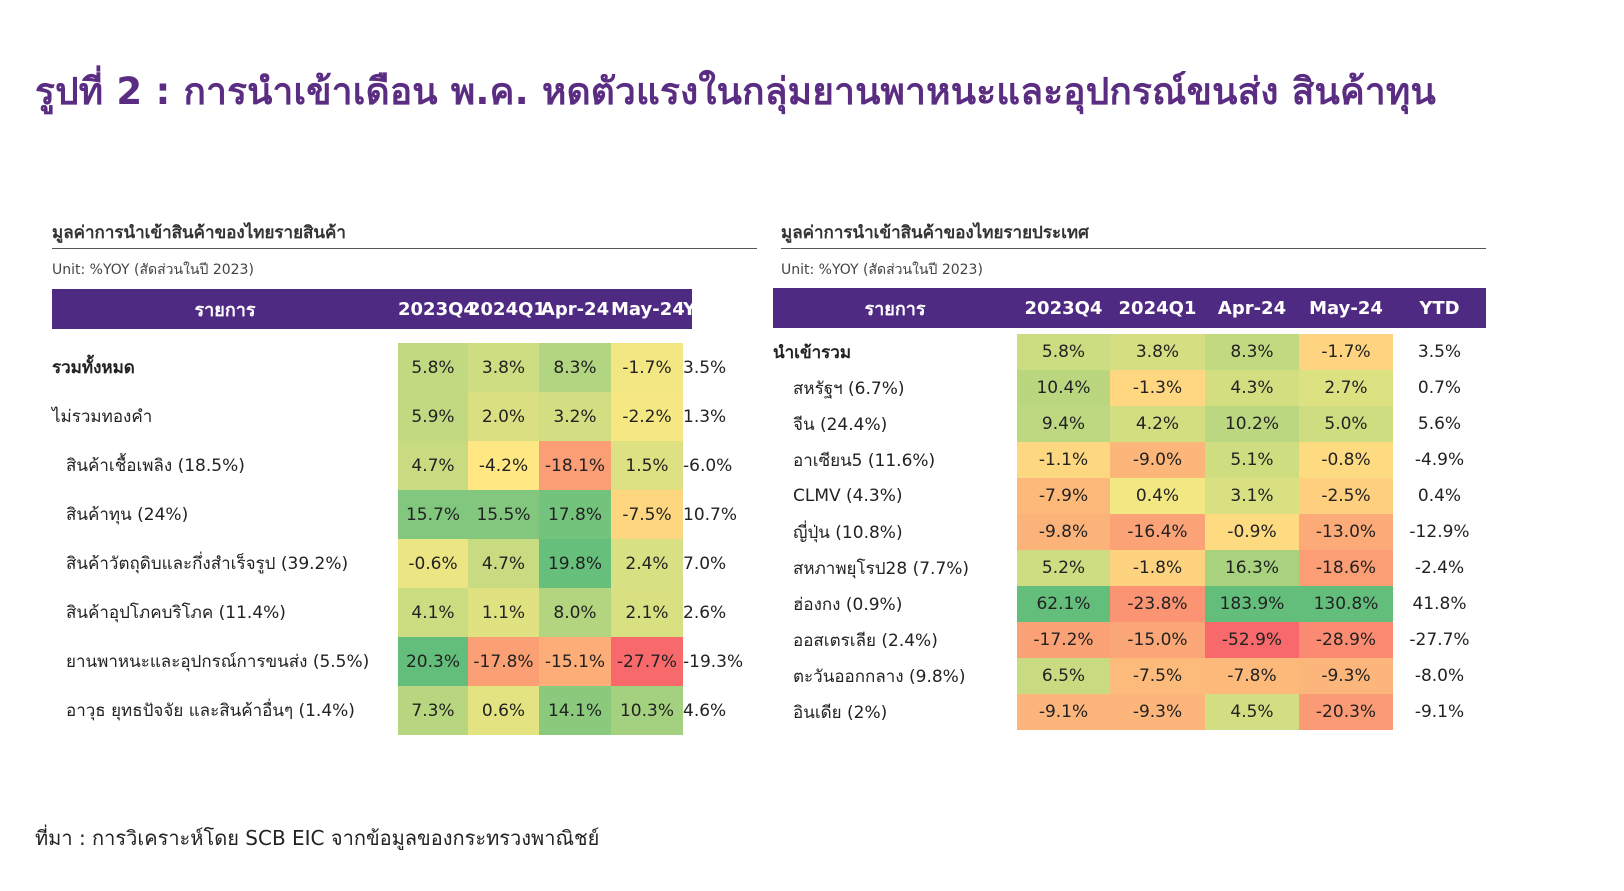 The height and width of the screenshot is (891, 1624). What do you see at coordinates (1346, 388) in the screenshot?
I see `heat-cell: 2.7%` at bounding box center [1346, 388].